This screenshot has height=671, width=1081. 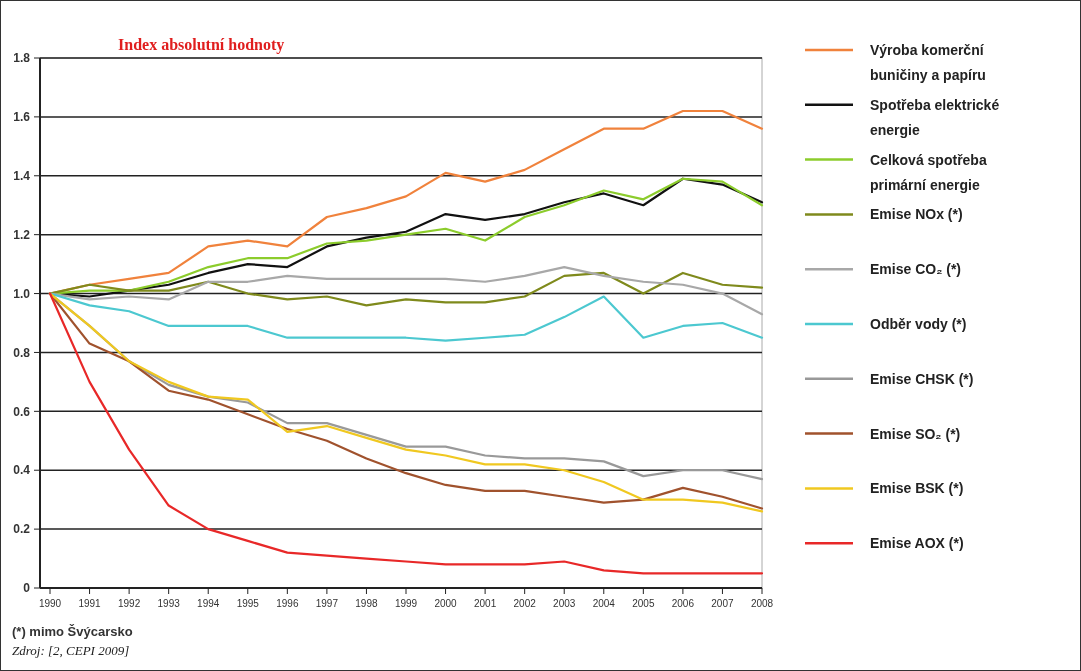 What do you see at coordinates (564, 603) in the screenshot?
I see `x-tick-label: 2003` at bounding box center [564, 603].